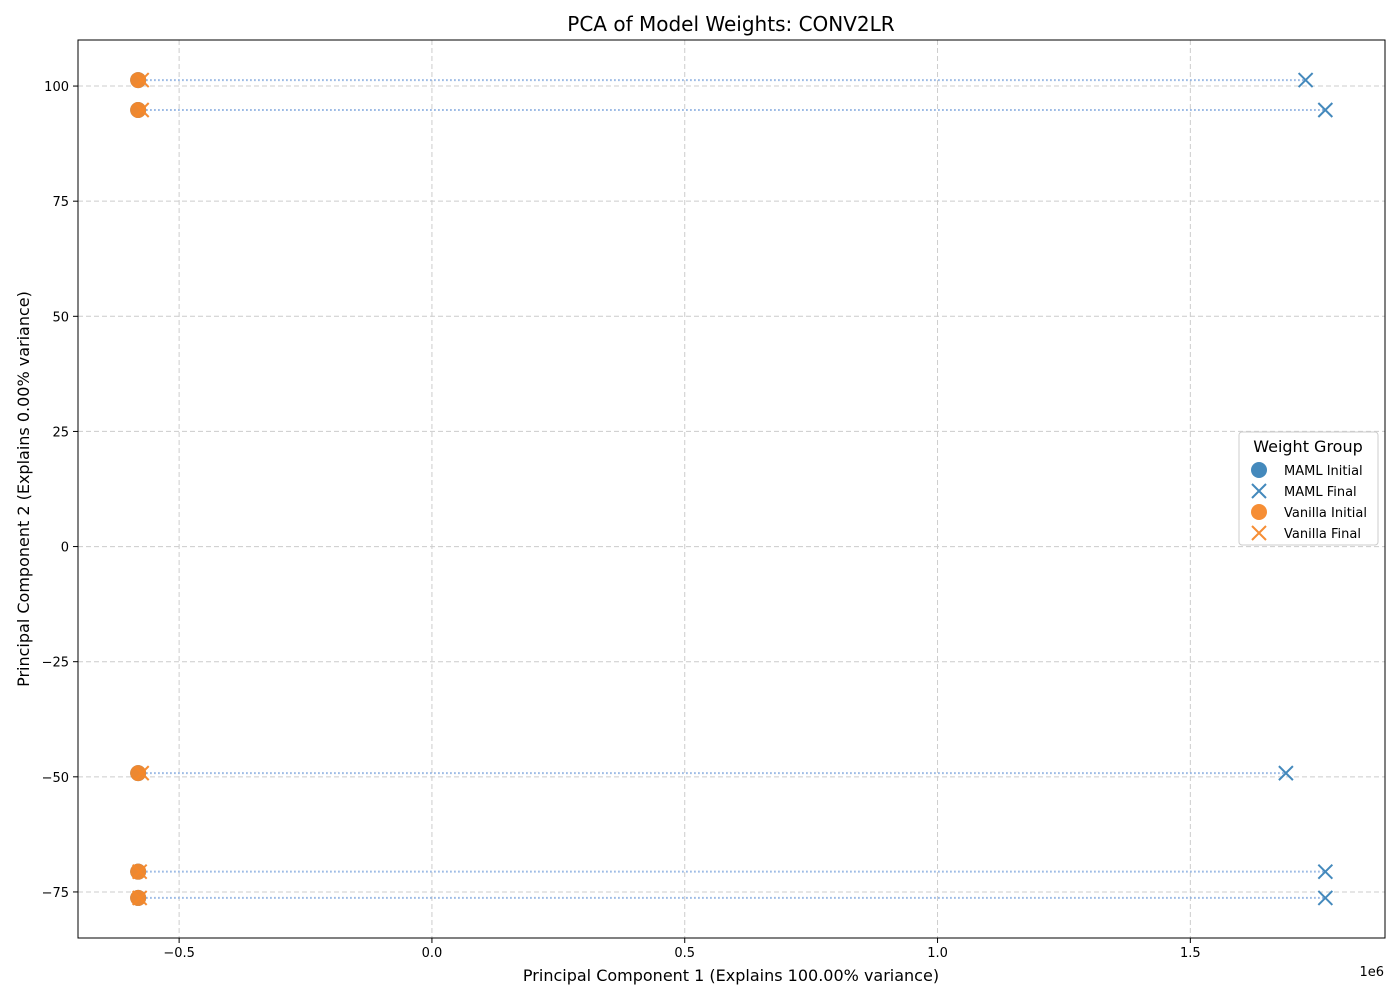 The height and width of the screenshot is (1000, 1400). I want to click on x-tick-label: 1.5, so click(1190, 953).